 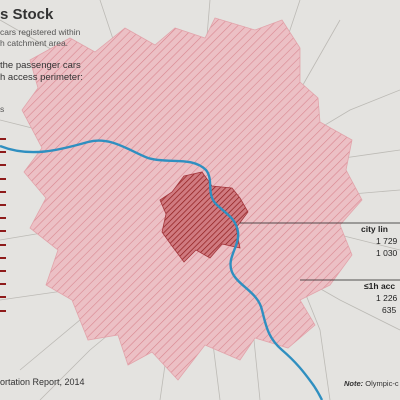 I want to click on city-limits-area, so click(x=204, y=217).